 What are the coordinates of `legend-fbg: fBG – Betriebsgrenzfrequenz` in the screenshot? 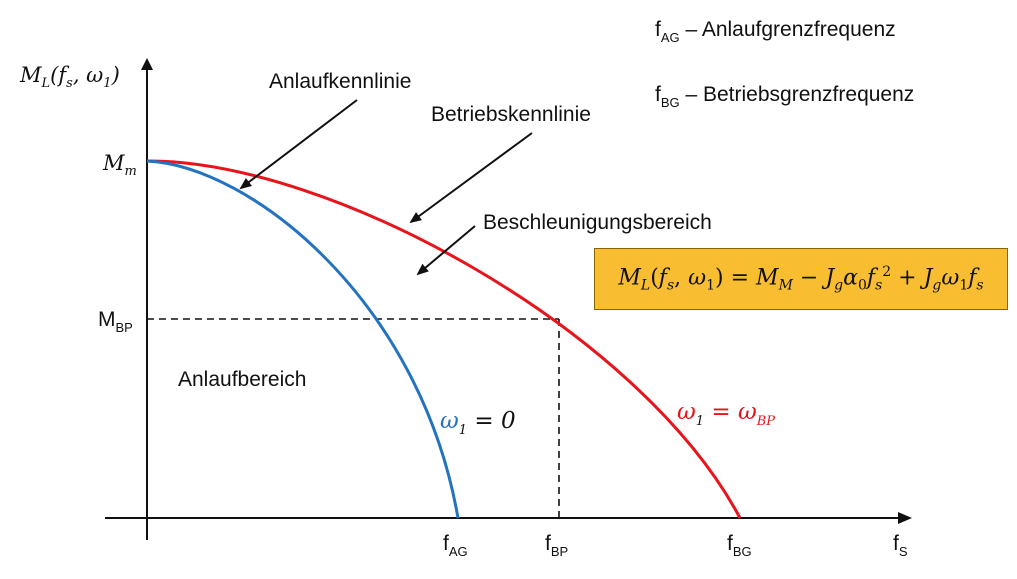 It's located at (784, 96).